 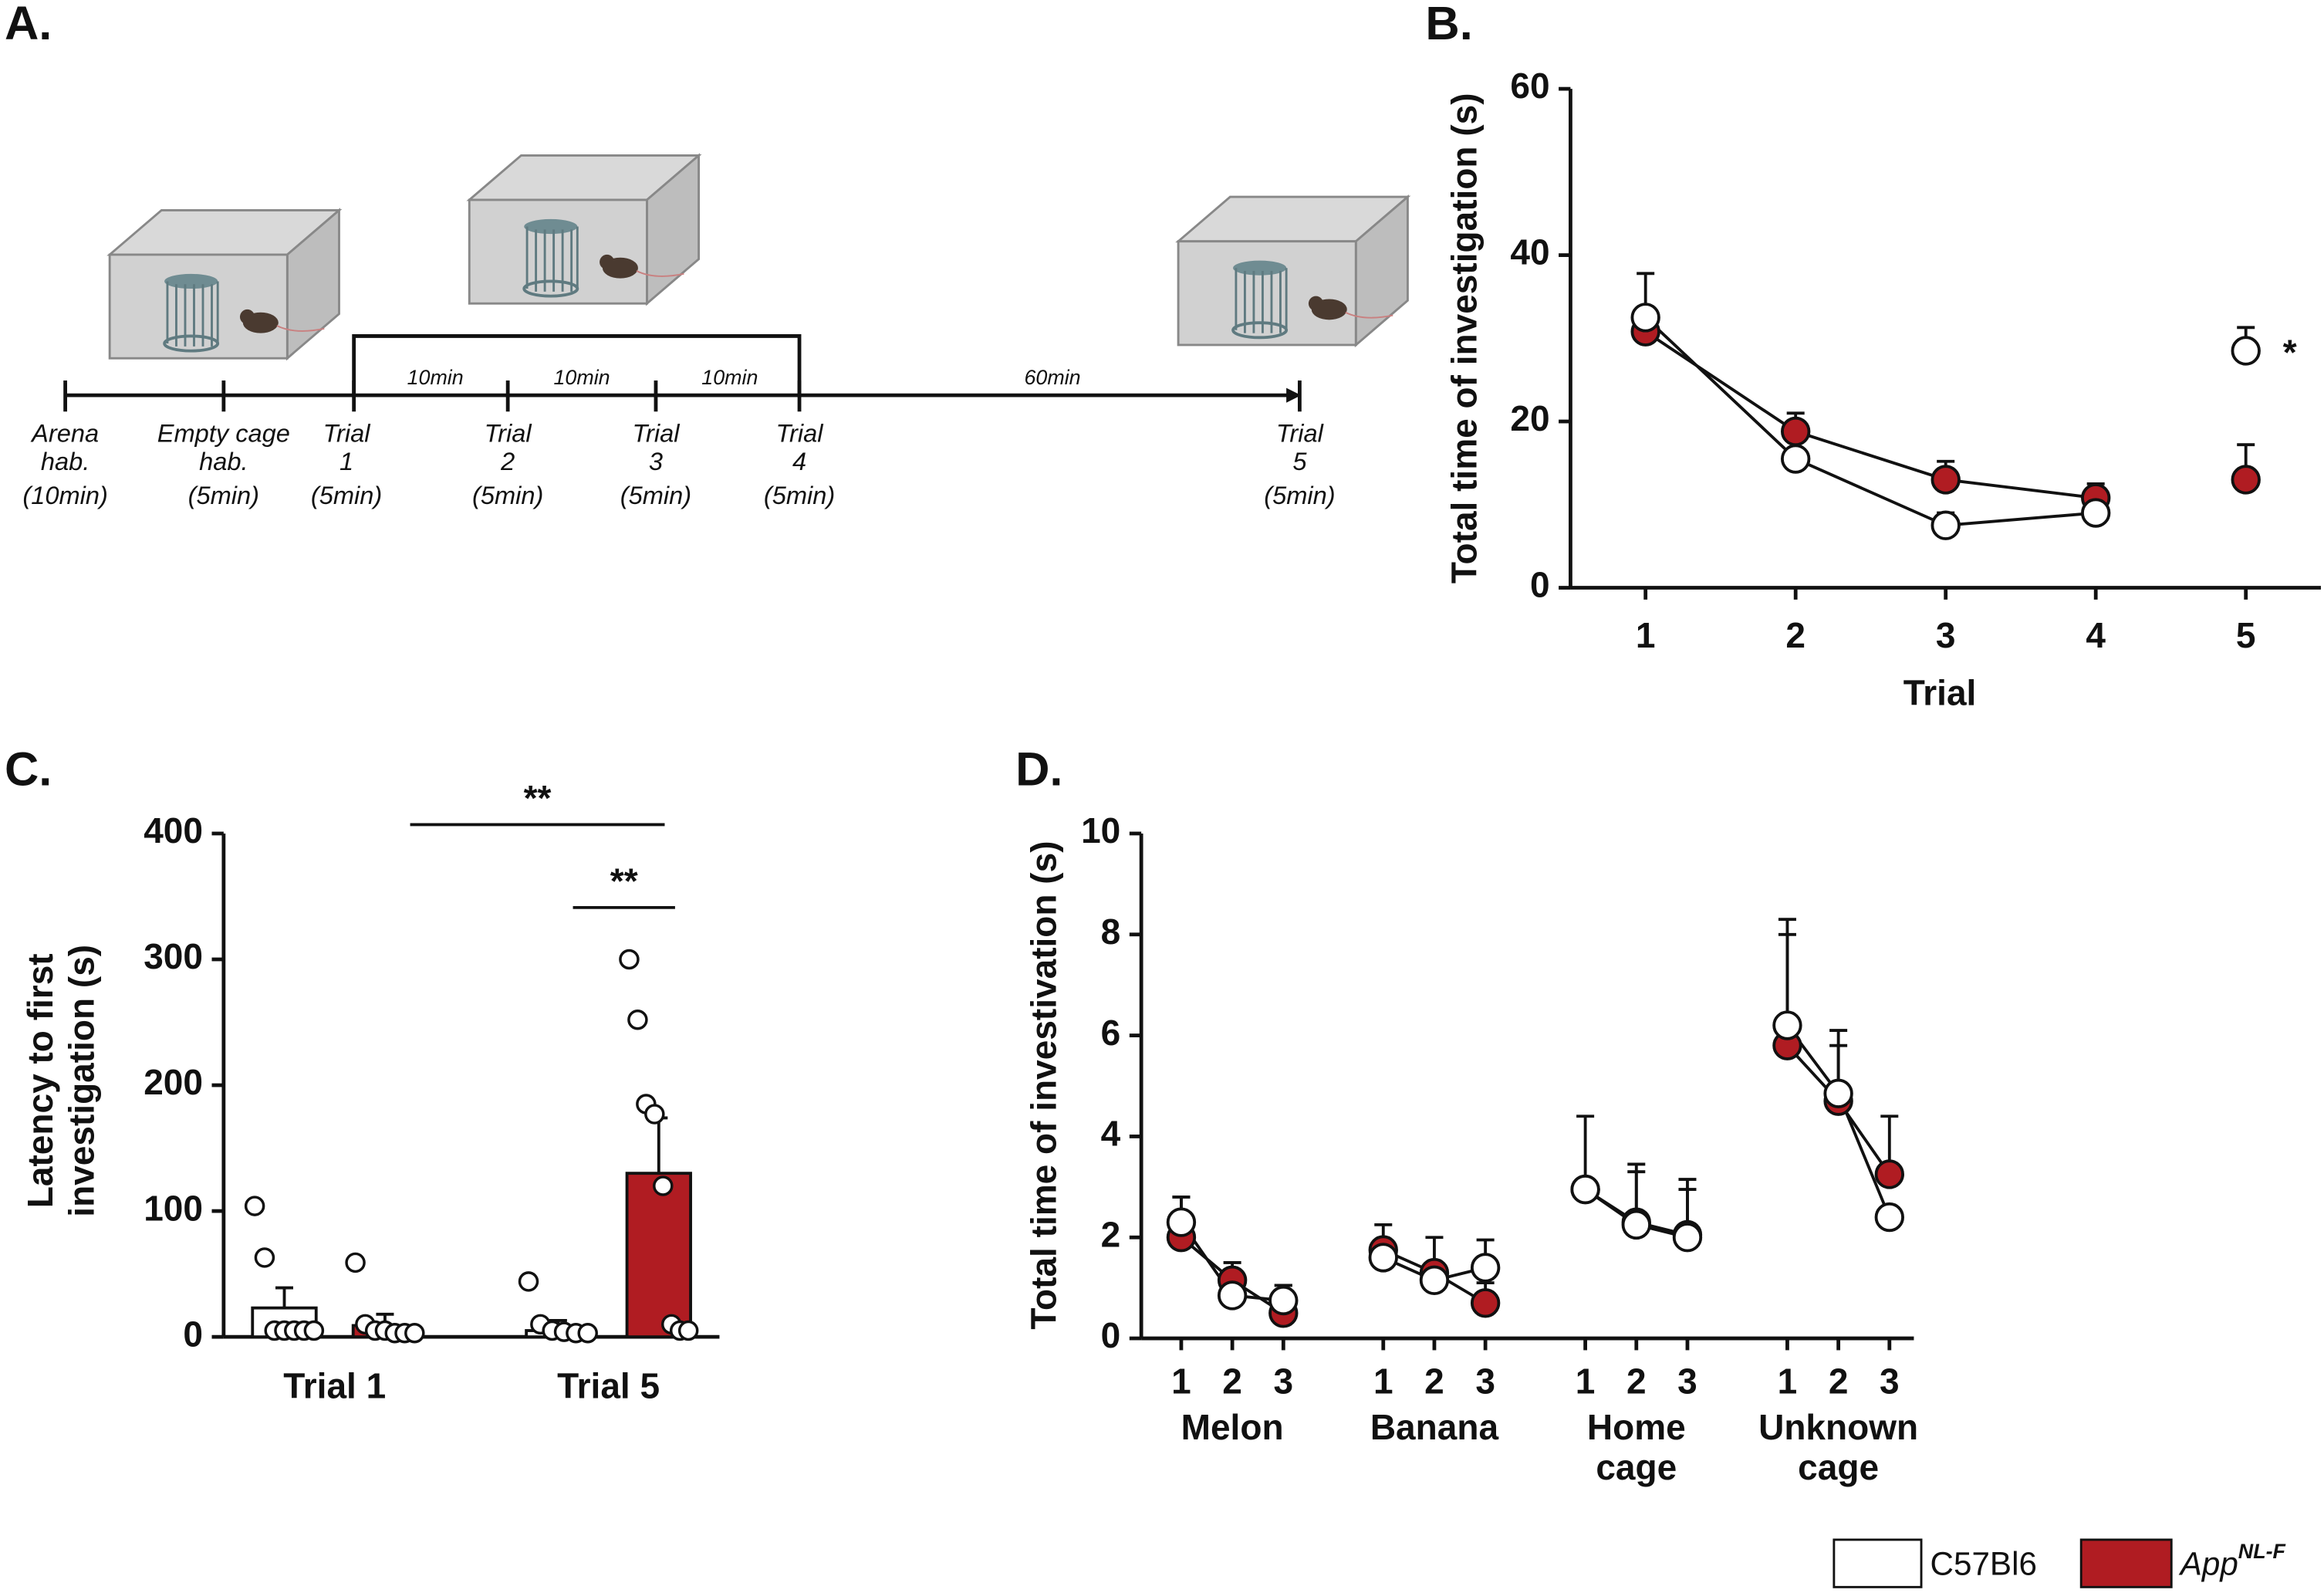 I want to click on y-tick-label: 8, so click(x=1111, y=931).